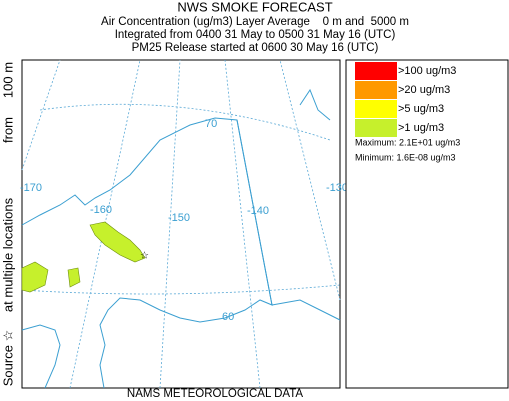 The width and height of the screenshot is (509, 401). Describe the element at coordinates (144, 256) in the screenshot. I see `source-marker: ☆` at that location.